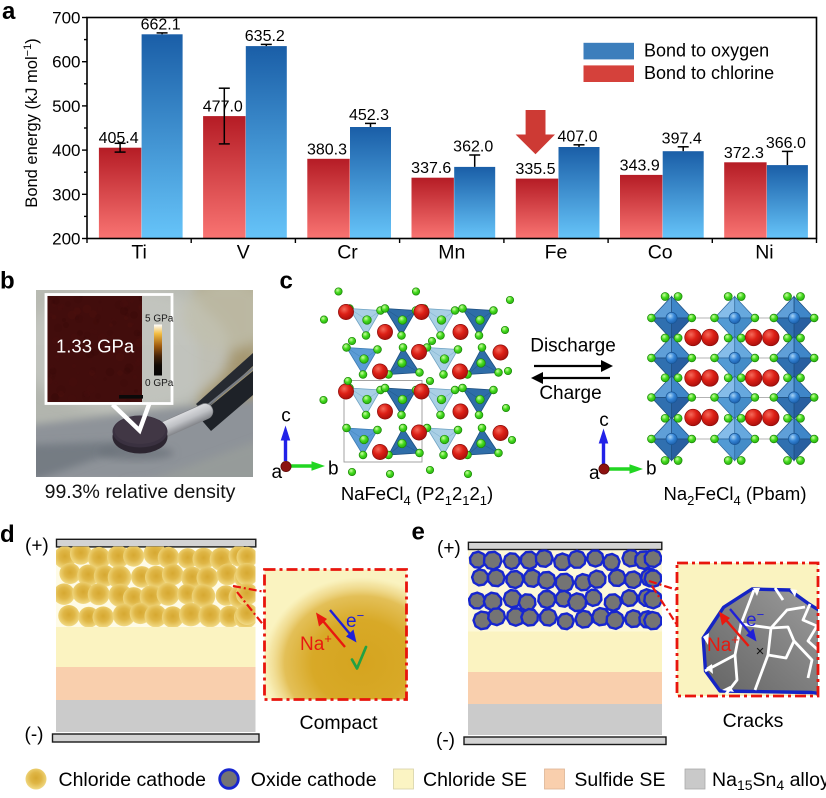  What do you see at coordinates (223, 107) in the screenshot?
I see `svg-text: 477.0` at bounding box center [223, 107].